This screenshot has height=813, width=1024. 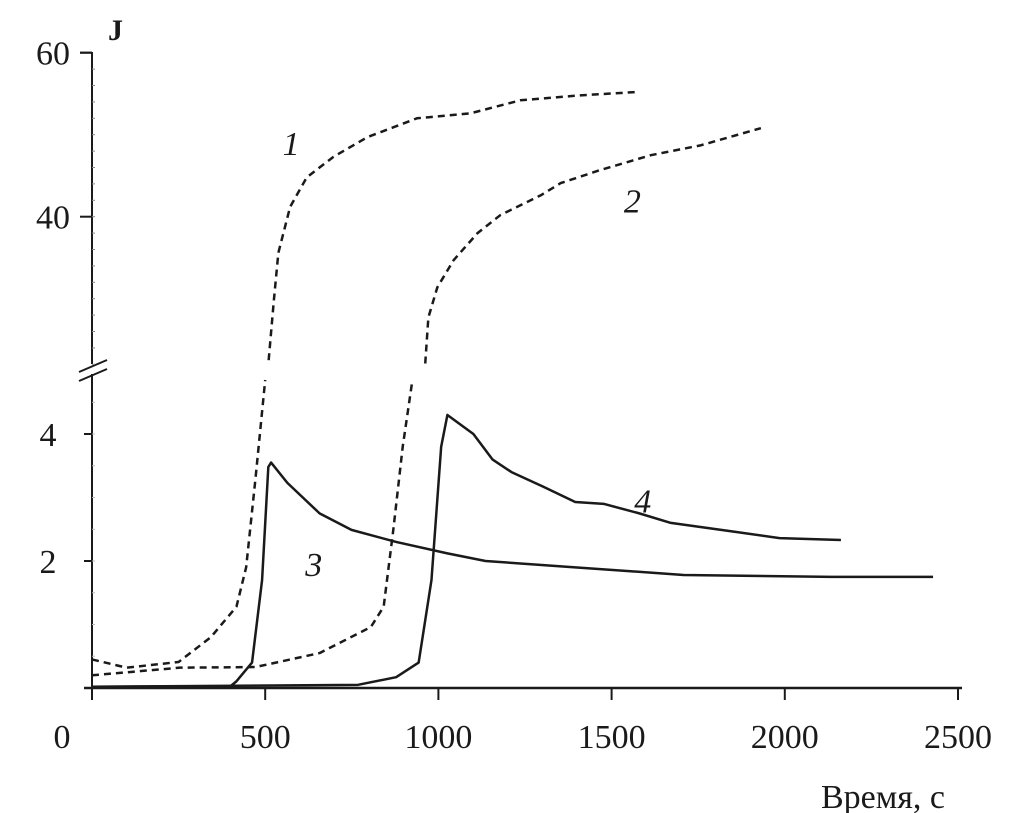 I want to click on series-2-line-upper, so click(x=592, y=245).